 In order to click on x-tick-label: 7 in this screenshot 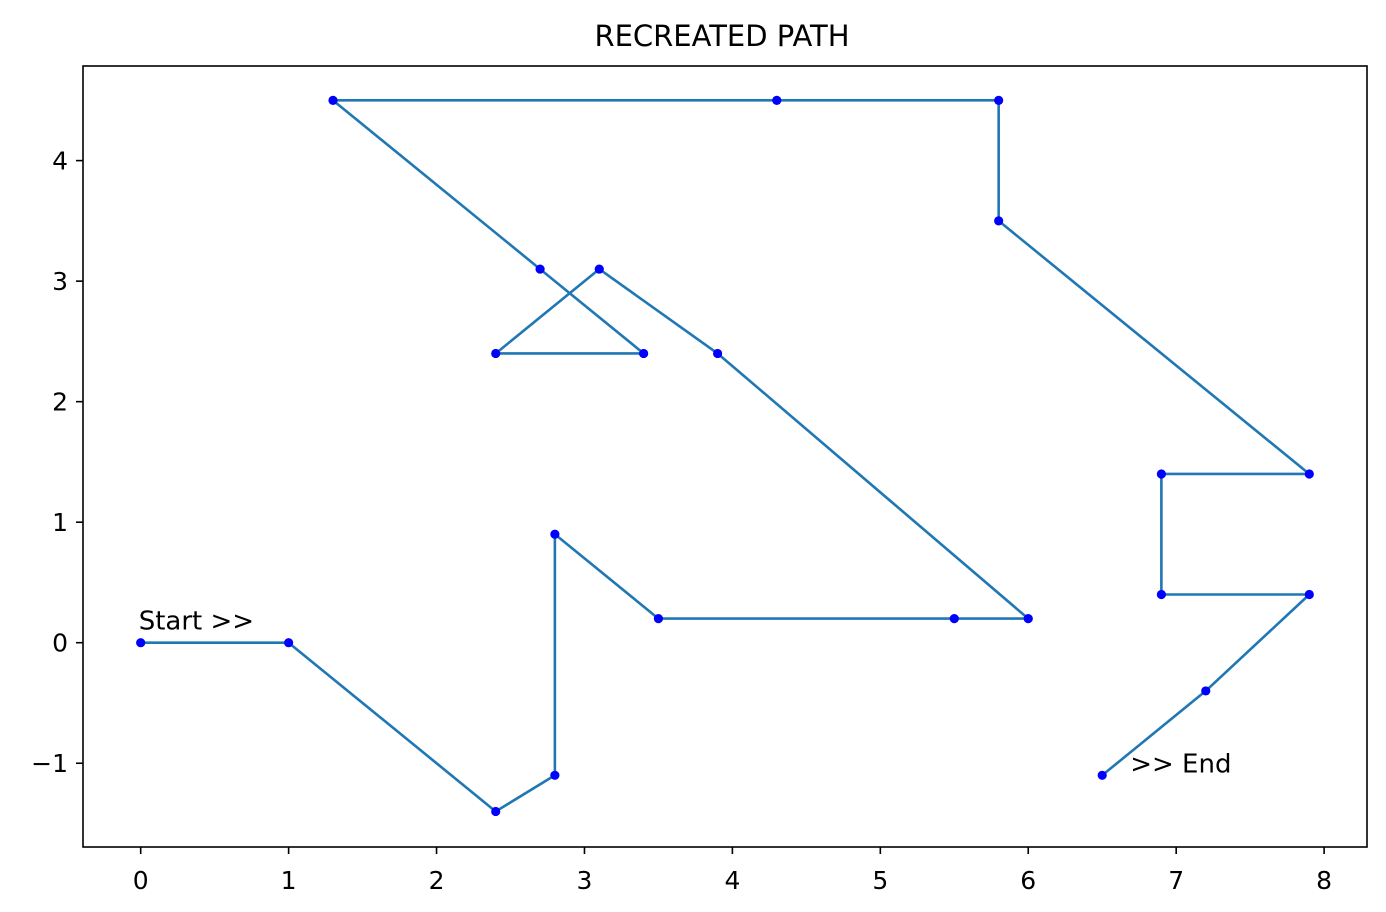, I will do `click(1176, 880)`.